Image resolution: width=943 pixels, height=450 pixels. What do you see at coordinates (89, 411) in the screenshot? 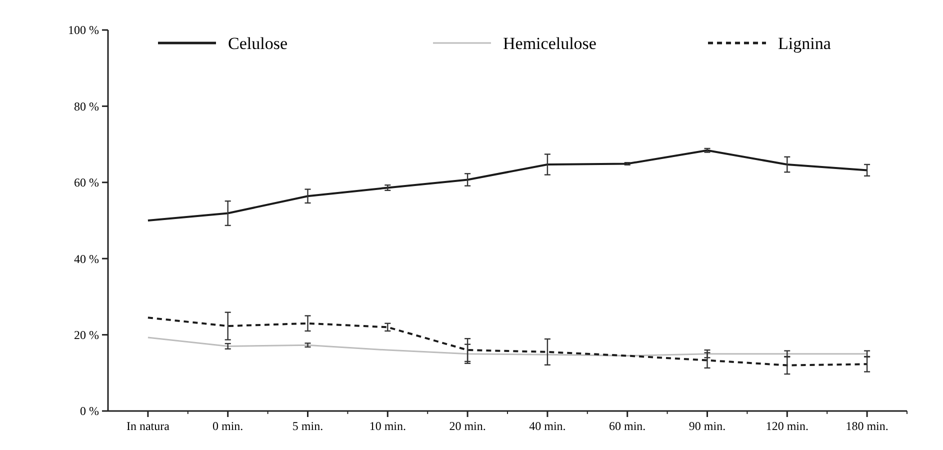
I see `y-tick-label: 0 %` at bounding box center [89, 411].